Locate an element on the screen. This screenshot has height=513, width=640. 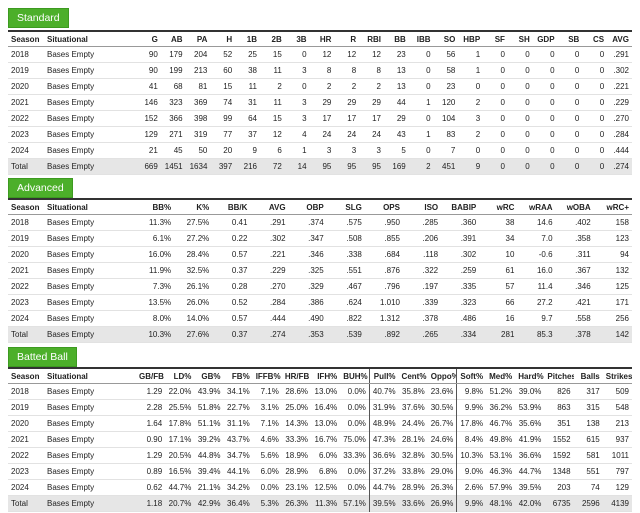
table-cell: 94 is located at coordinates (624, 254).